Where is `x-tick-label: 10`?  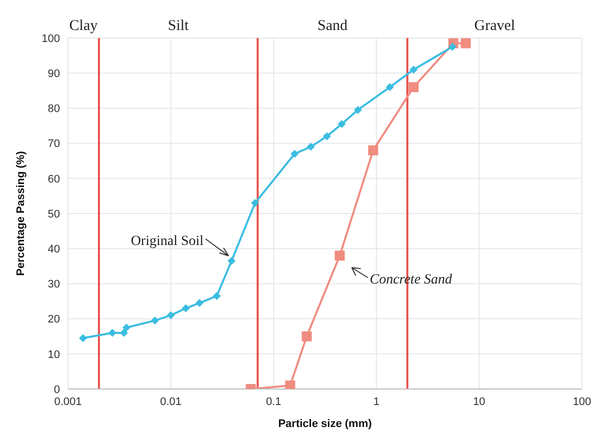 x-tick-label: 10 is located at coordinates (479, 402).